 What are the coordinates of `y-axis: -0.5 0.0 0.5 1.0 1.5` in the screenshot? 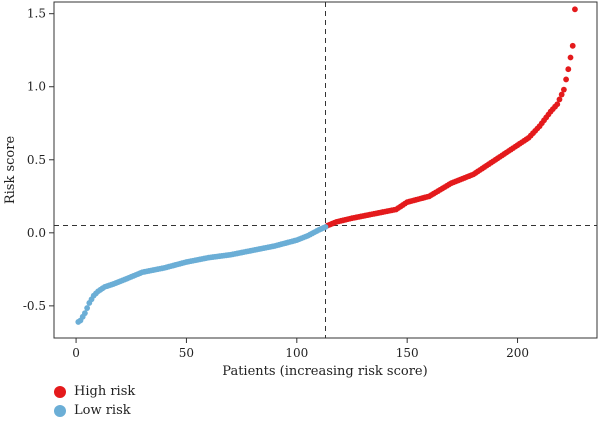 It's located at (38, 160).